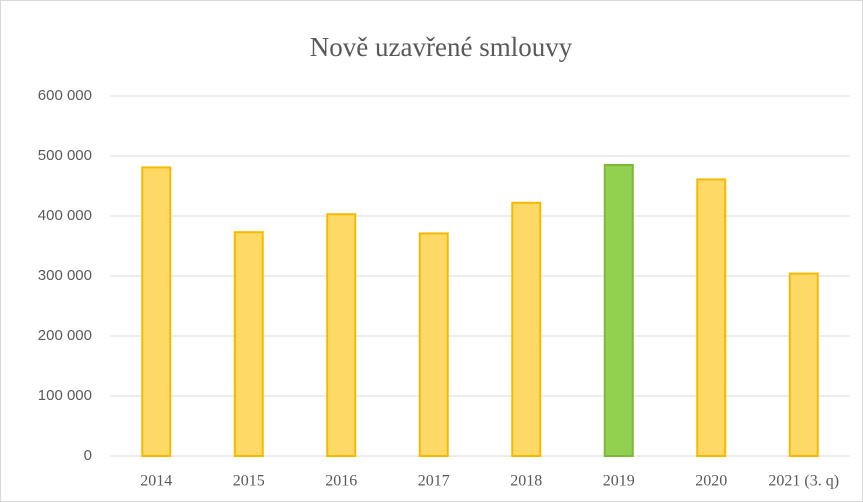 Image resolution: width=863 pixels, height=502 pixels. What do you see at coordinates (341, 481) in the screenshot?
I see `x-tick-label: 2016` at bounding box center [341, 481].